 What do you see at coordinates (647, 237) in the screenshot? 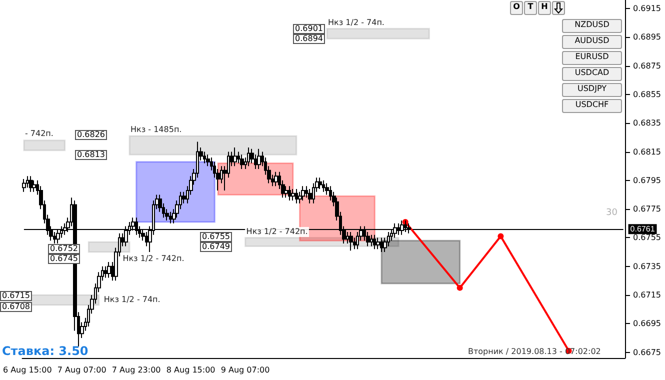
I see `y-tick-label: 0.6755` at bounding box center [647, 237].